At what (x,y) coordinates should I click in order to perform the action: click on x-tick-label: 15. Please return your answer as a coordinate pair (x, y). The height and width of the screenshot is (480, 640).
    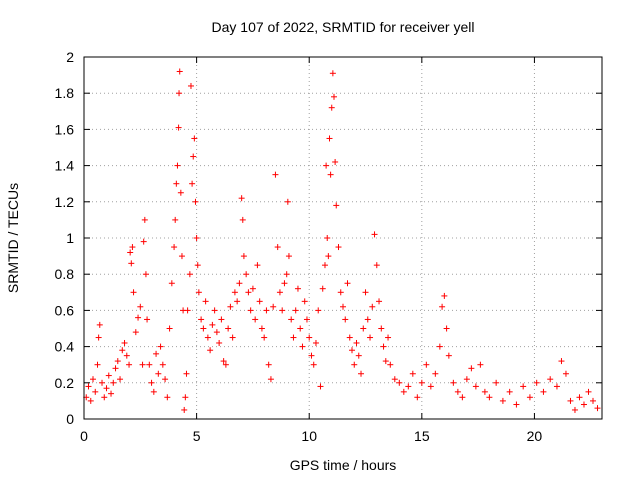
    Looking at the image, I should click on (422, 436).